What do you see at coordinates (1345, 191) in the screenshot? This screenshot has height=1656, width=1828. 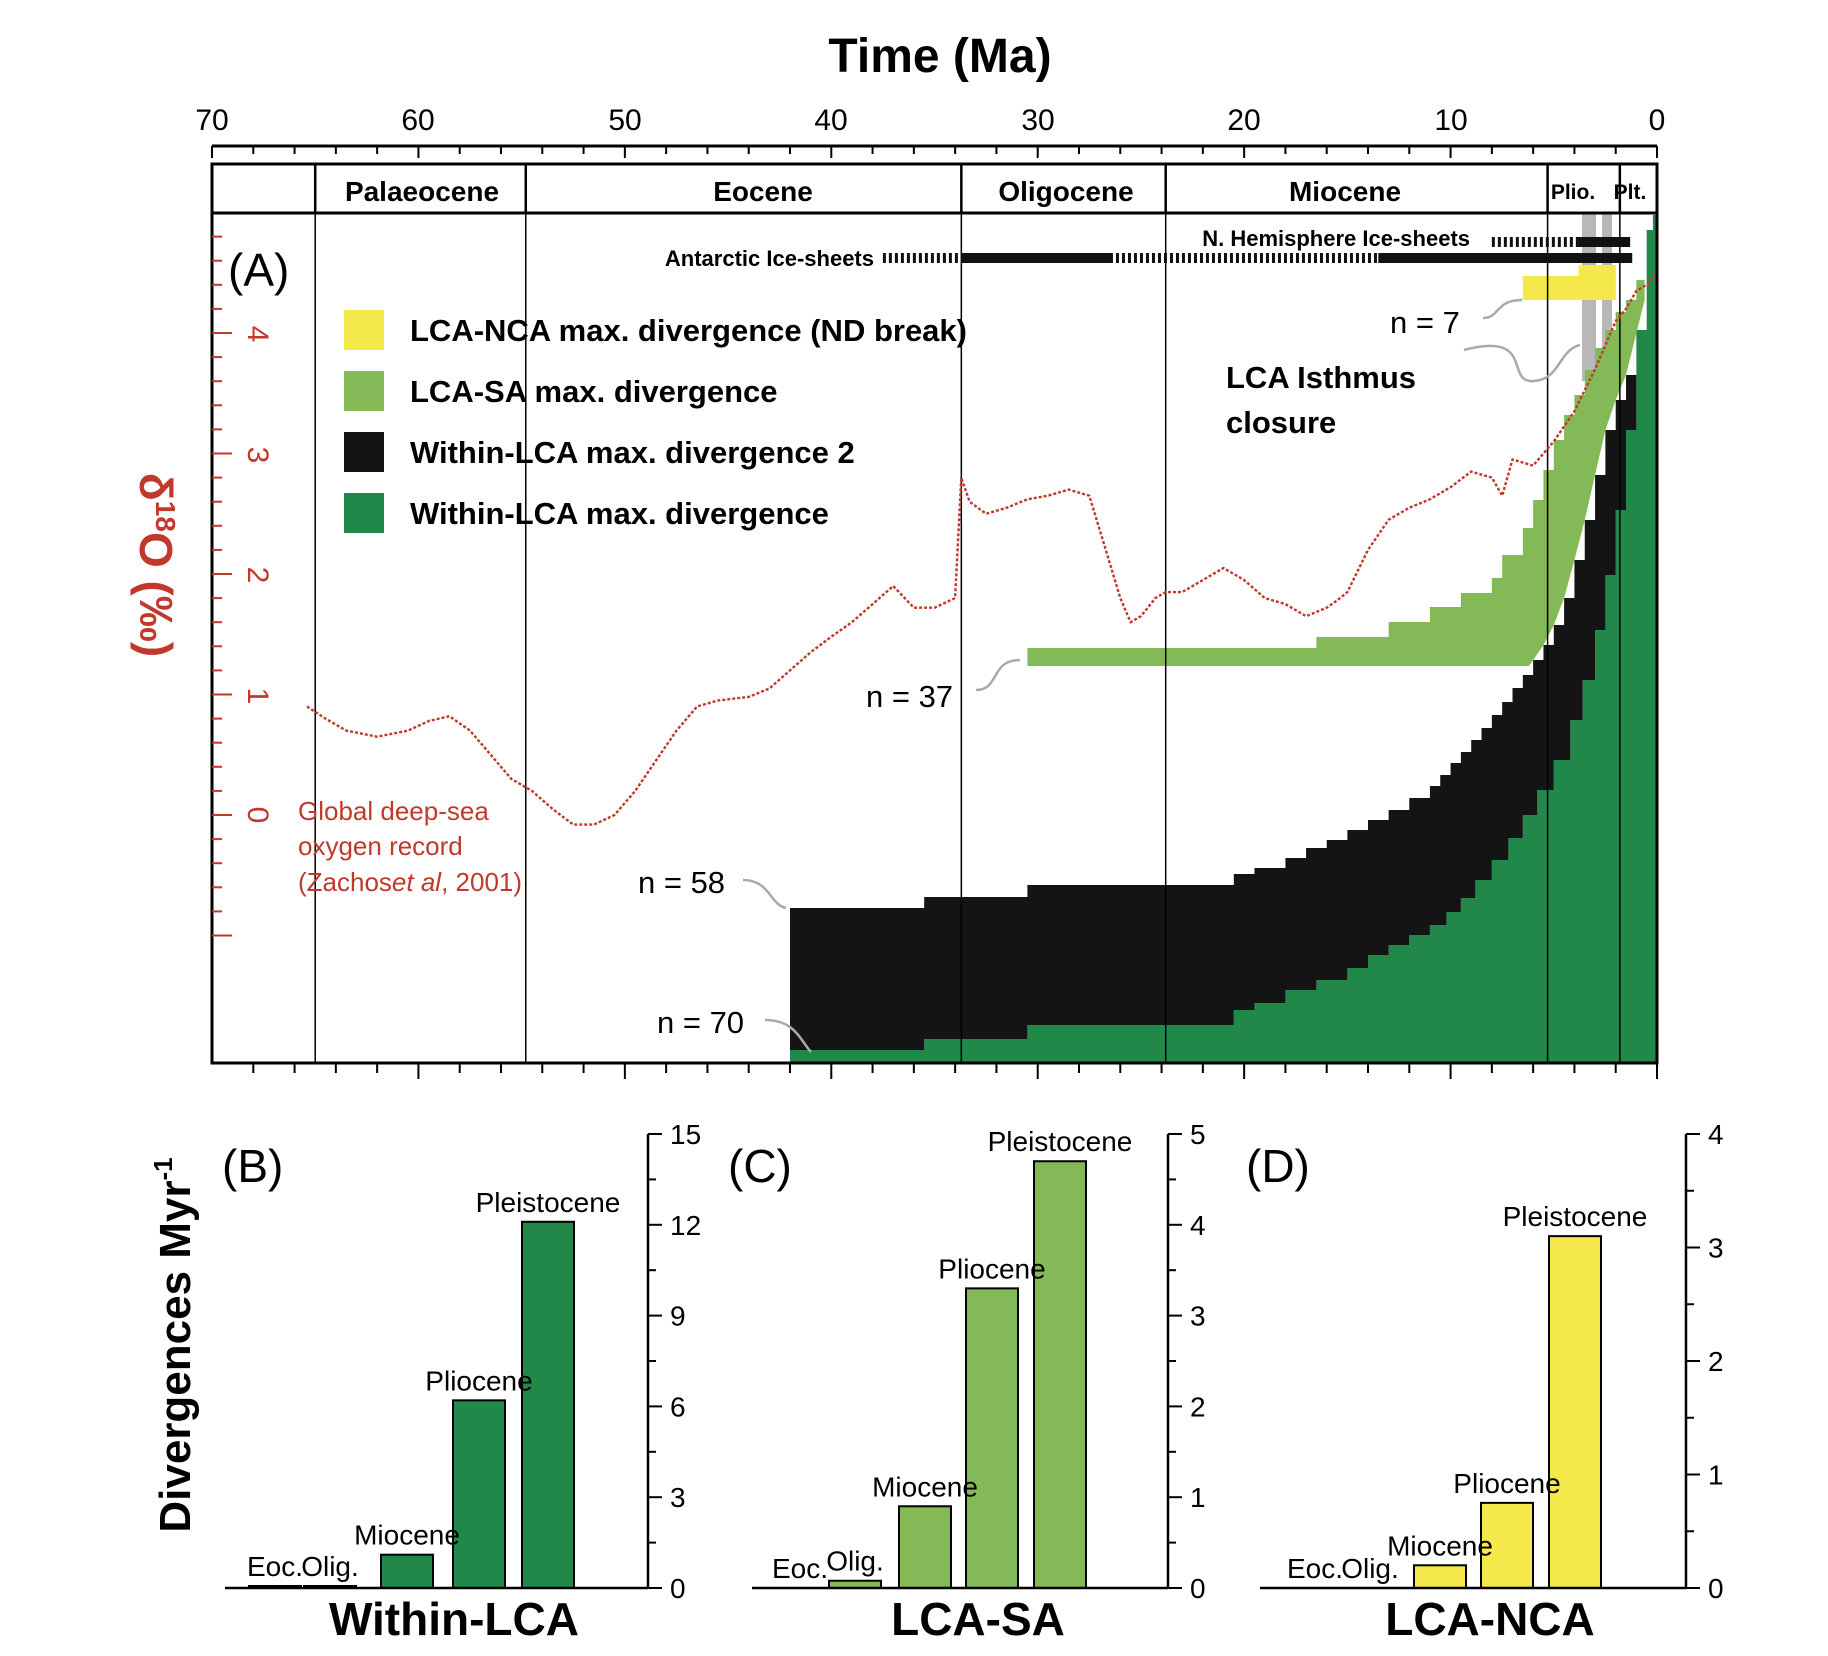 I see `epoch-miocene: Miocene` at bounding box center [1345, 191].